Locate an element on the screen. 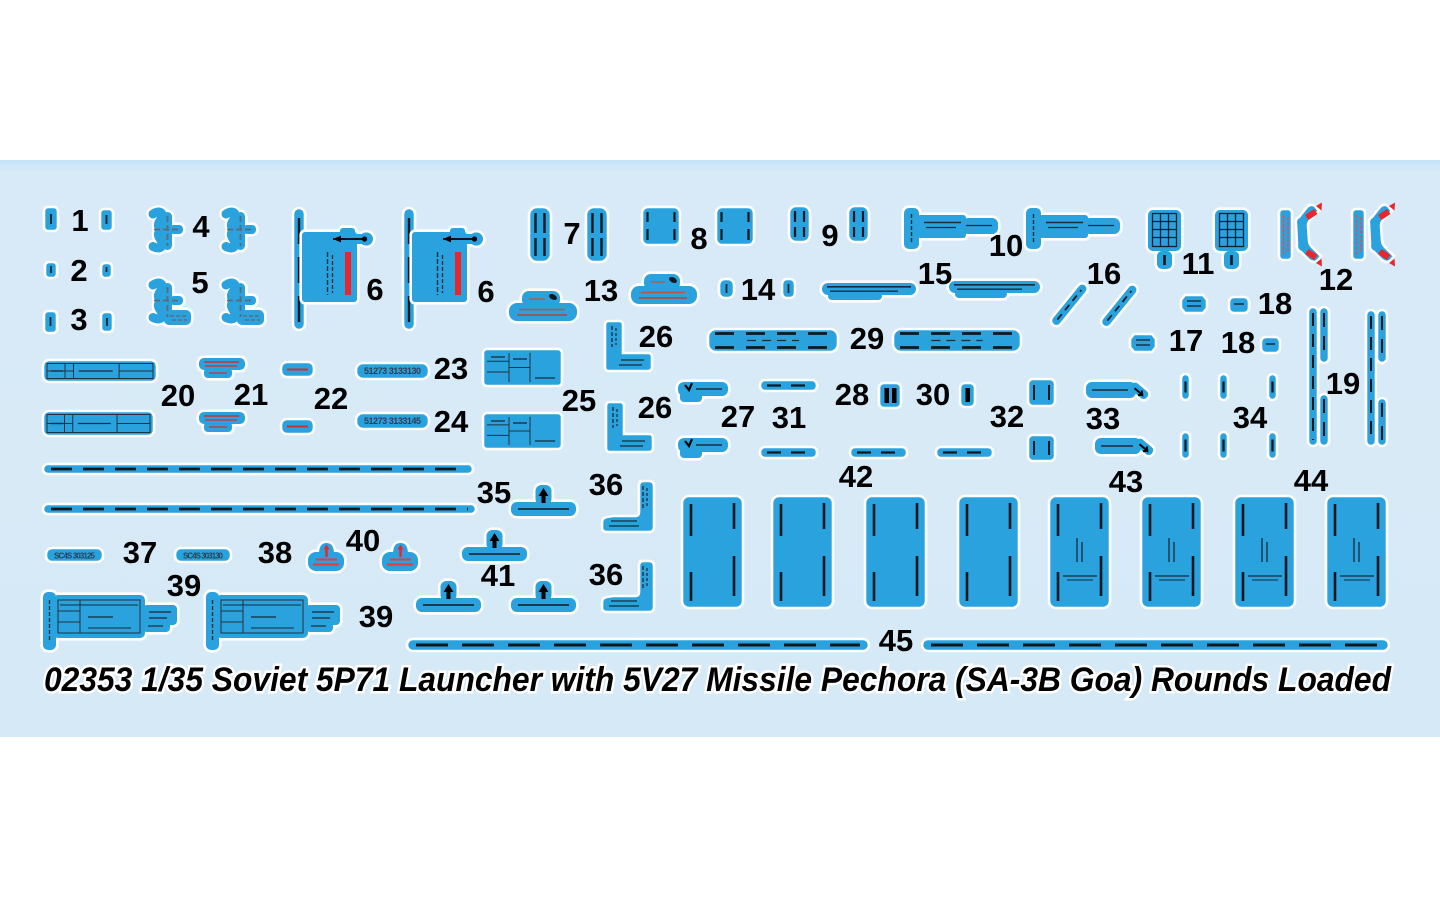  svg-text: 8 is located at coordinates (698, 238).